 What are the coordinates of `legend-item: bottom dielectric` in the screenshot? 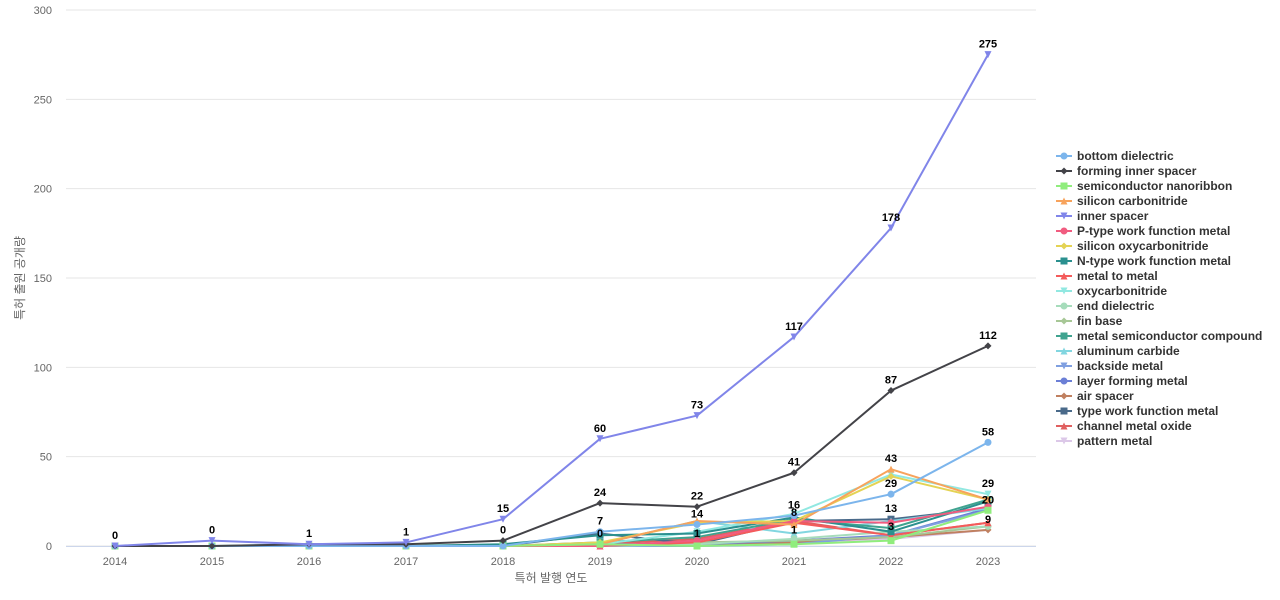 It's located at (1115, 156).